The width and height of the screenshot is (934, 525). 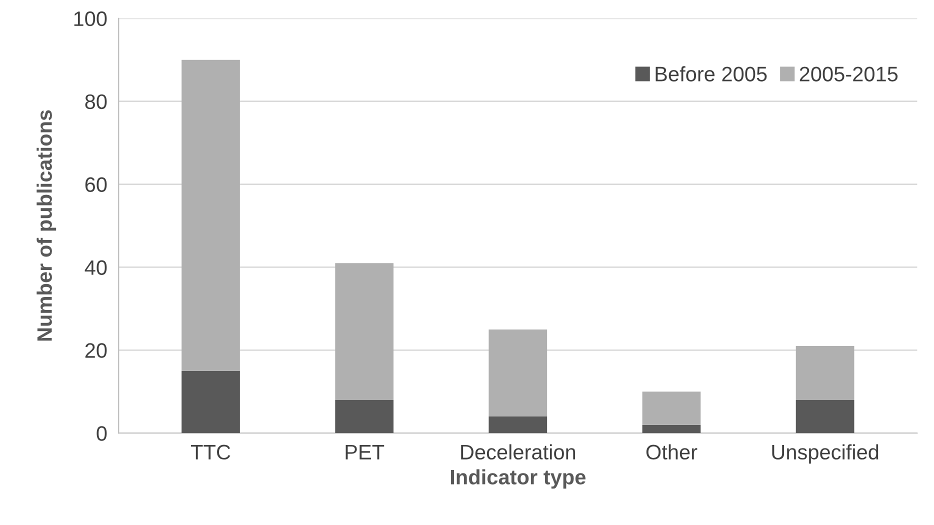 I want to click on x-tick-label: Unspecified, so click(x=825, y=454).